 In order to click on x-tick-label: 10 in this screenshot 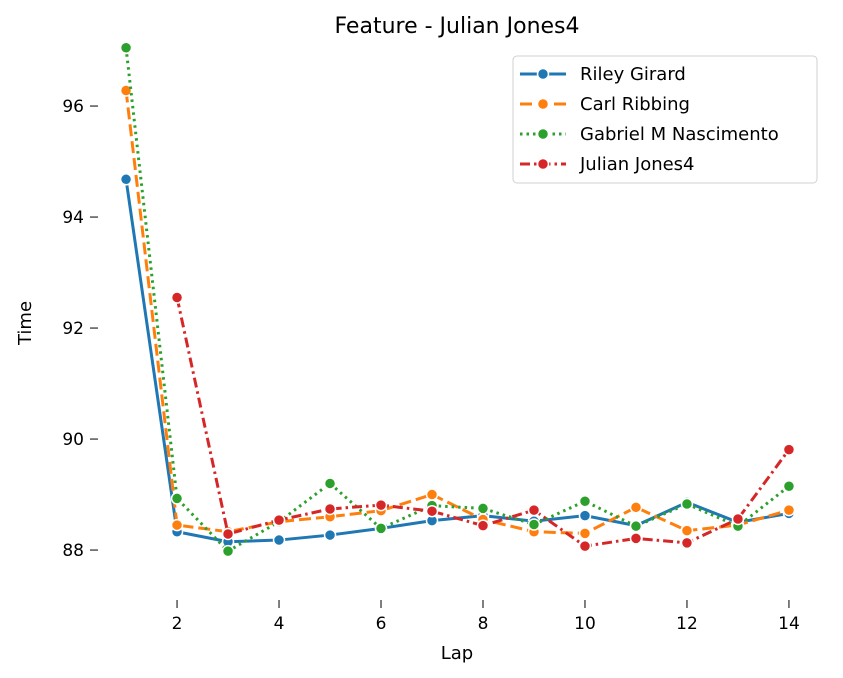, I will do `click(585, 624)`.